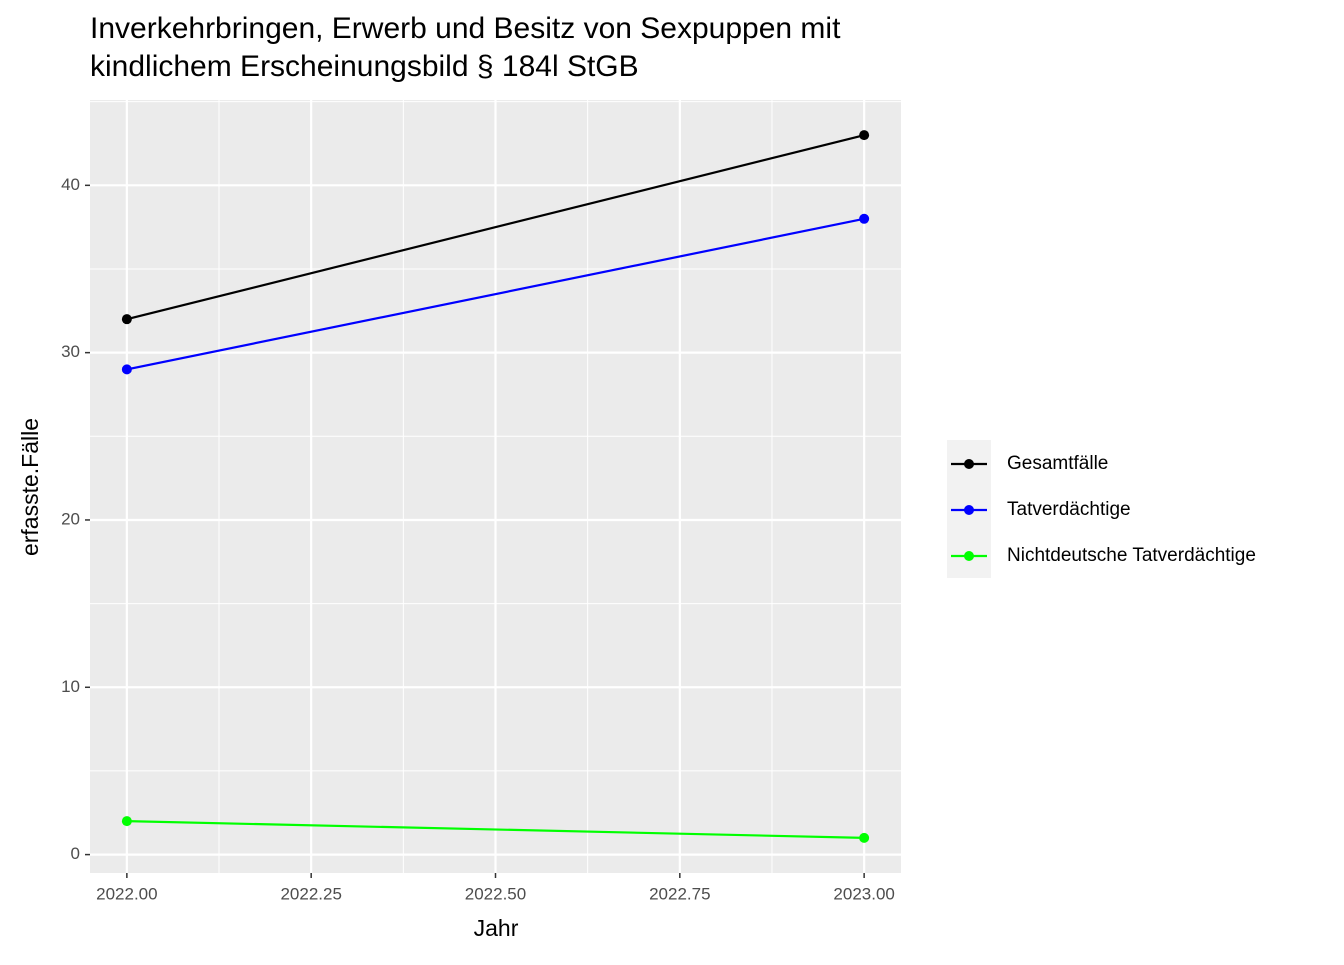  Describe the element at coordinates (1069, 509) in the screenshot. I see `legend-label: Tatverdächtige` at that location.